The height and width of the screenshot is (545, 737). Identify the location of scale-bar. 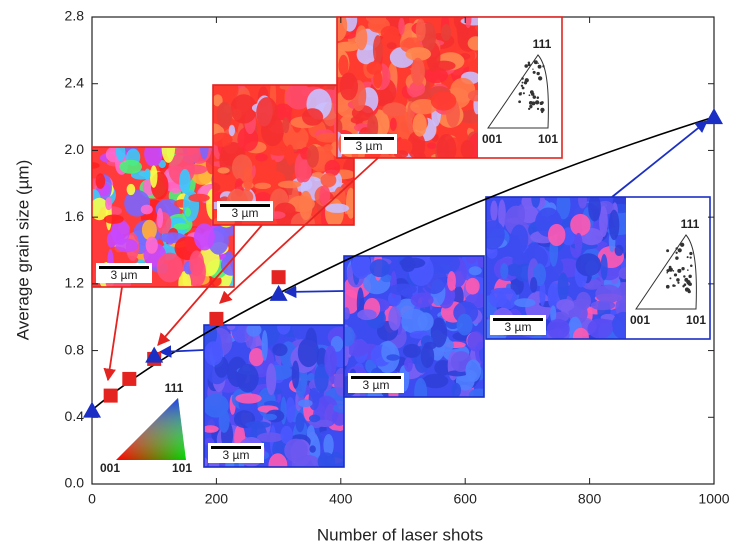
(245, 205).